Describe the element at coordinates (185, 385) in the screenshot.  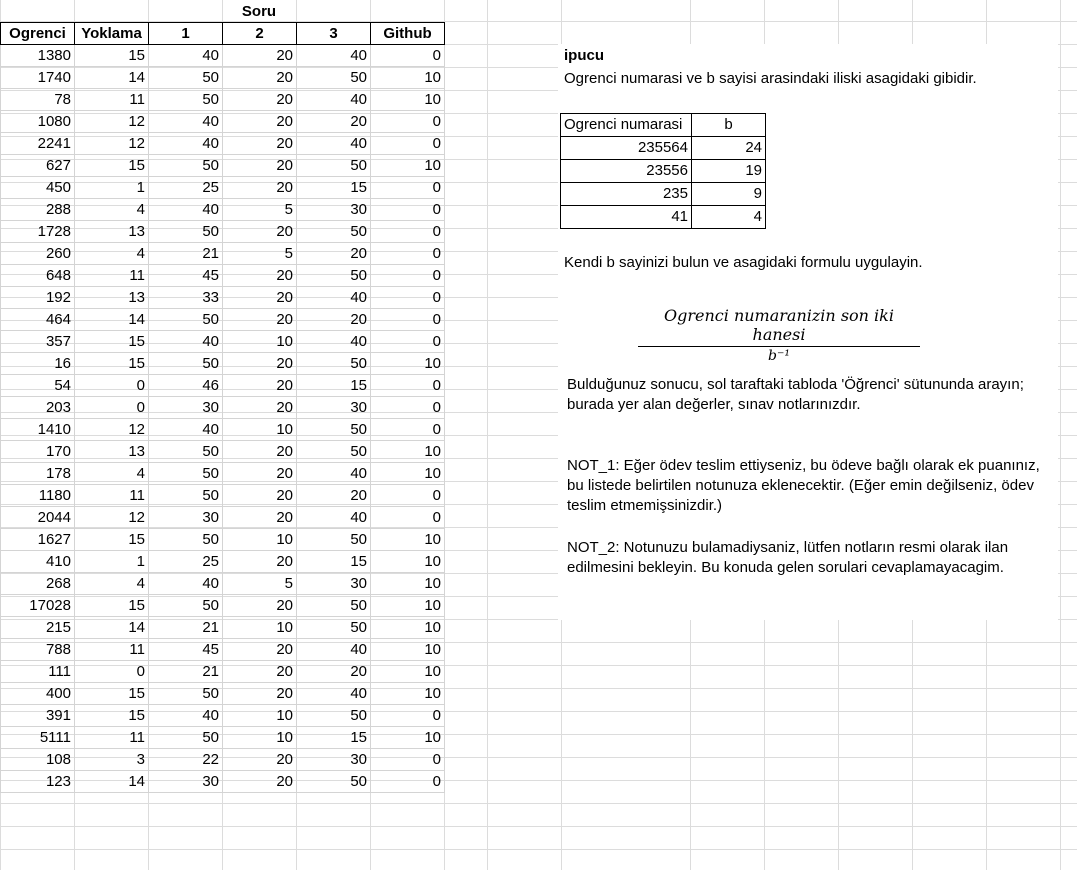
I see `cell-soru-1: 46` at that location.